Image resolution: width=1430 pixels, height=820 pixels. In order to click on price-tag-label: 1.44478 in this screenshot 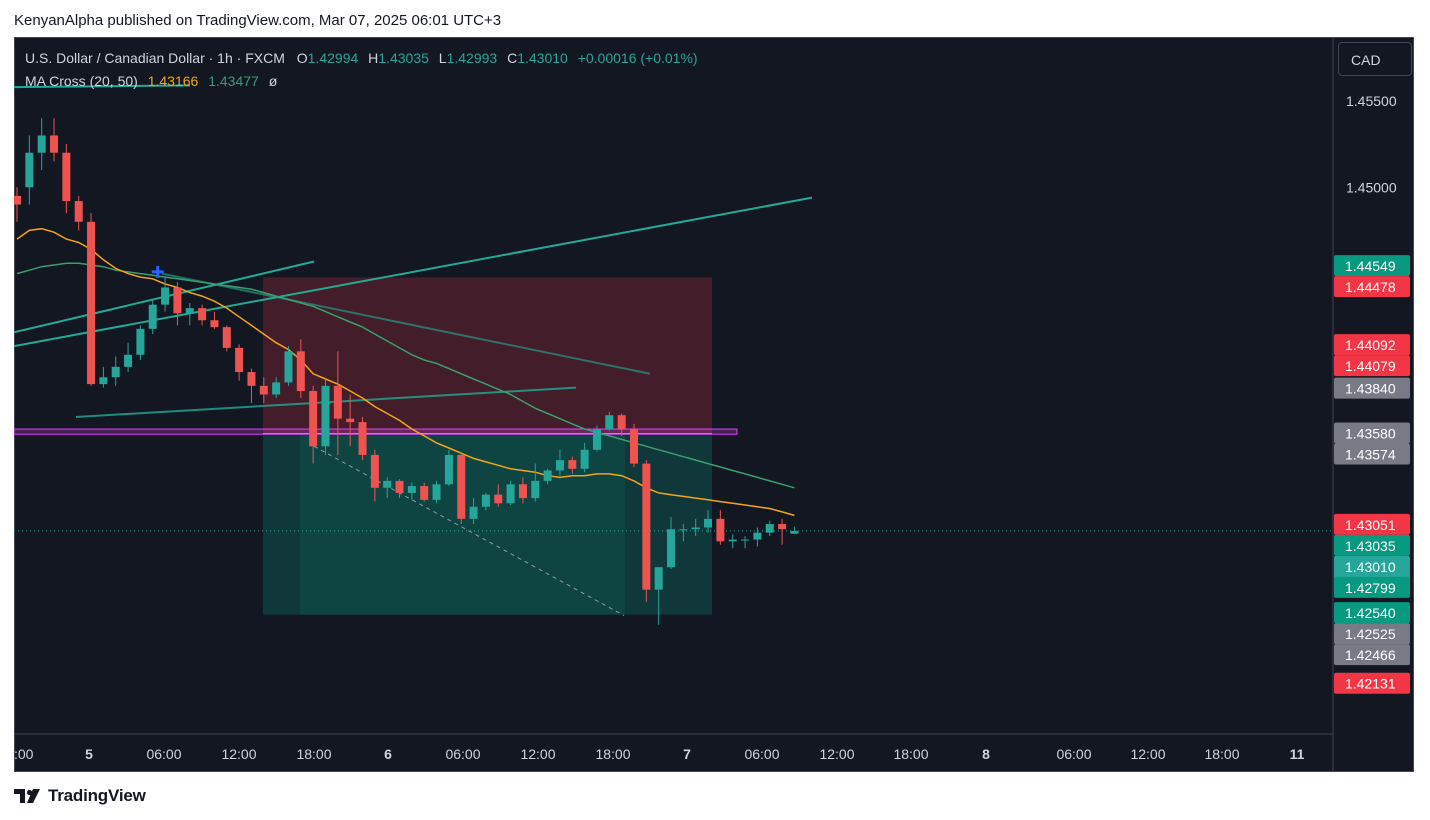, I will do `click(1370, 287)`.